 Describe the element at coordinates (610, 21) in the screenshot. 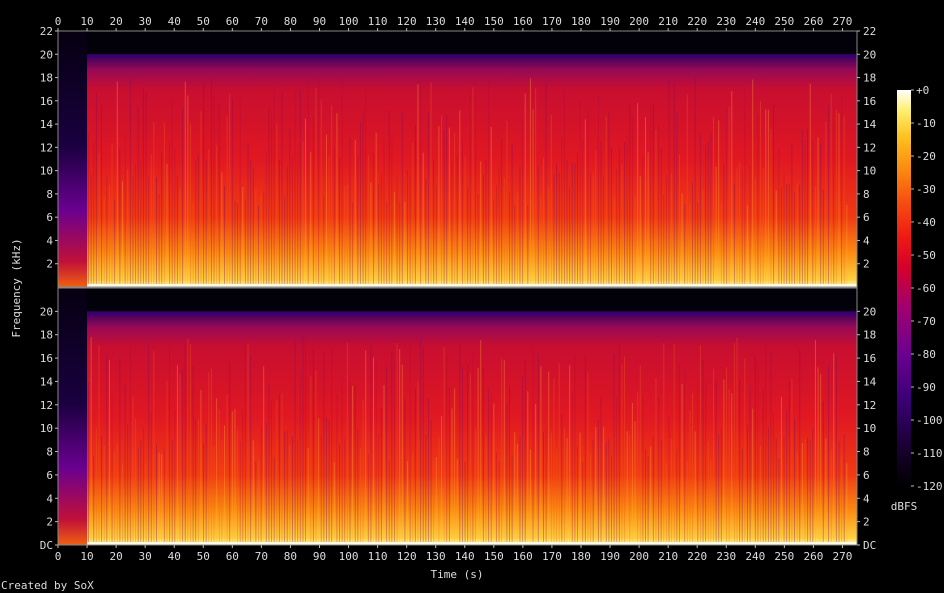

I see `x-tick-label-top: 190` at that location.